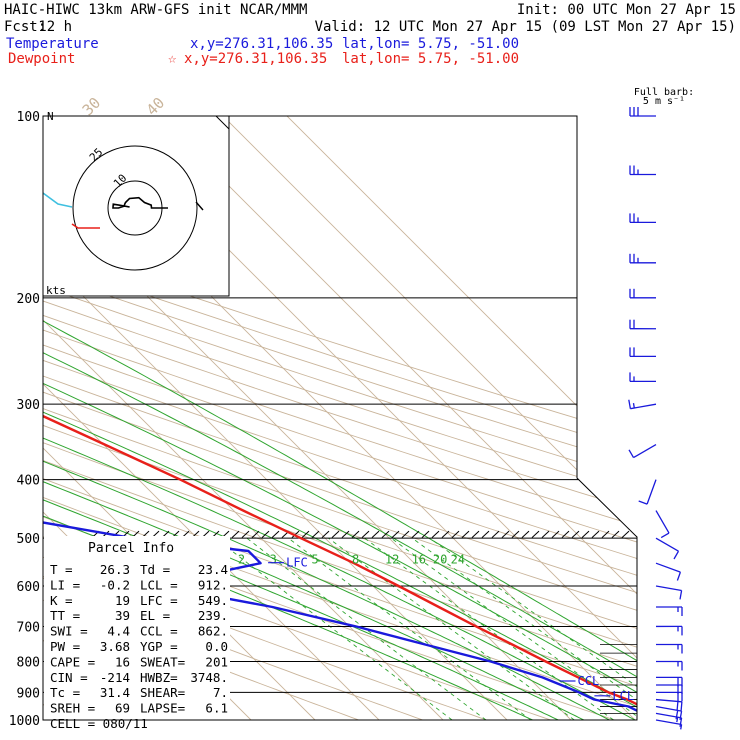 Image resolution: width=740 pixels, height=740 pixels. Describe the element at coordinates (24, 721) in the screenshot. I see `pressure-label: 1000` at that location.